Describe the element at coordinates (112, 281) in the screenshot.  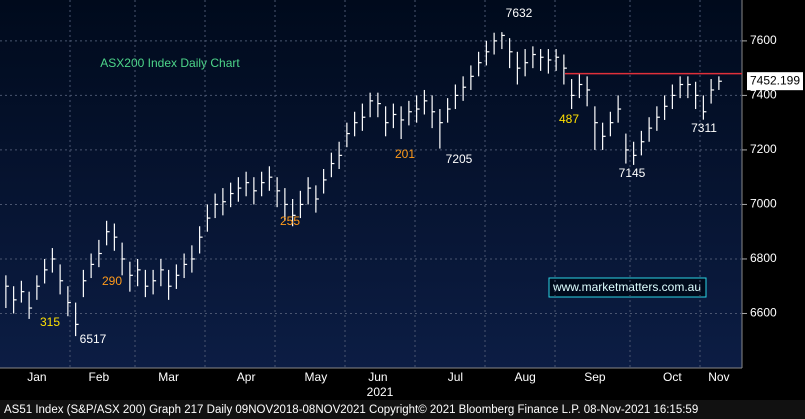
I see `annotation: 290` at that location.